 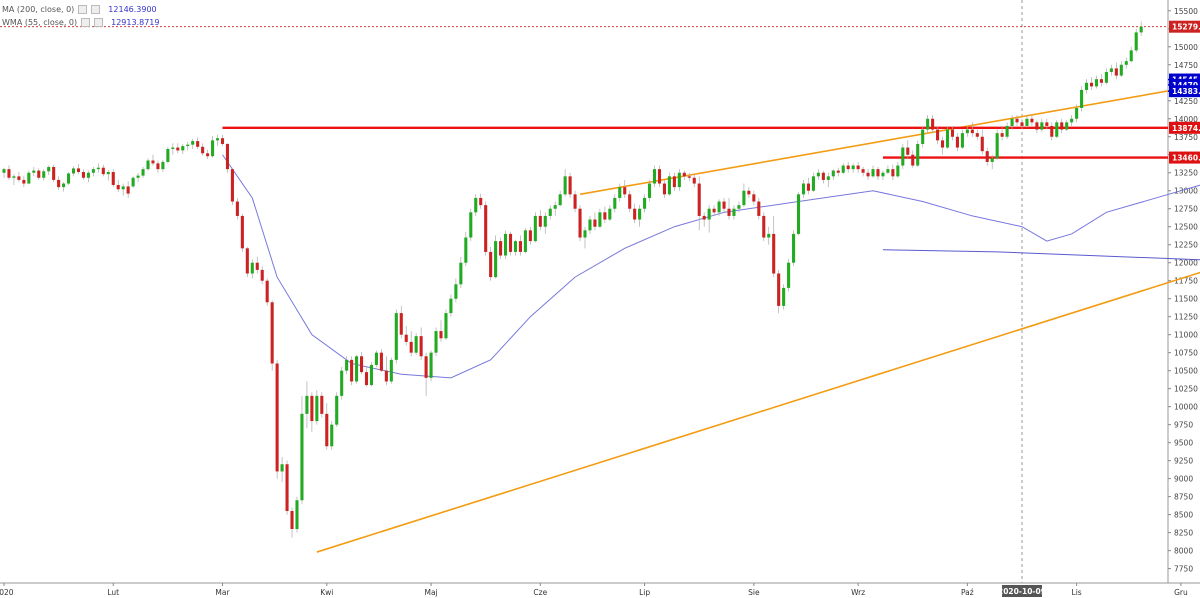 I want to click on x-tick-label: Cze, so click(x=540, y=592).